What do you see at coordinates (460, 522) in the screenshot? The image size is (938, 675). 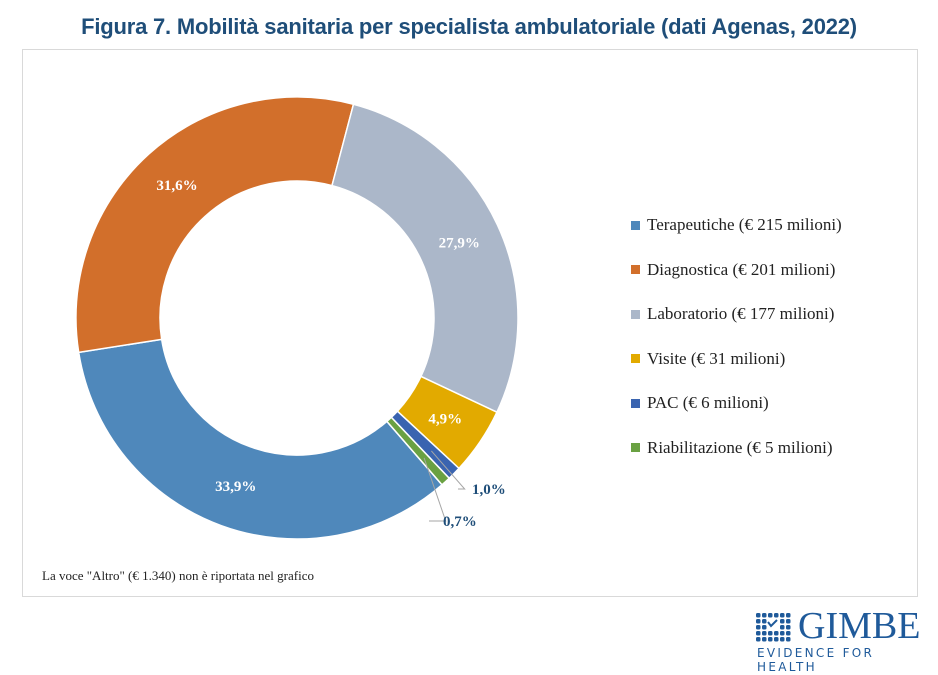 I see `slice-label-riabilitazione: 0,7%` at bounding box center [460, 522].